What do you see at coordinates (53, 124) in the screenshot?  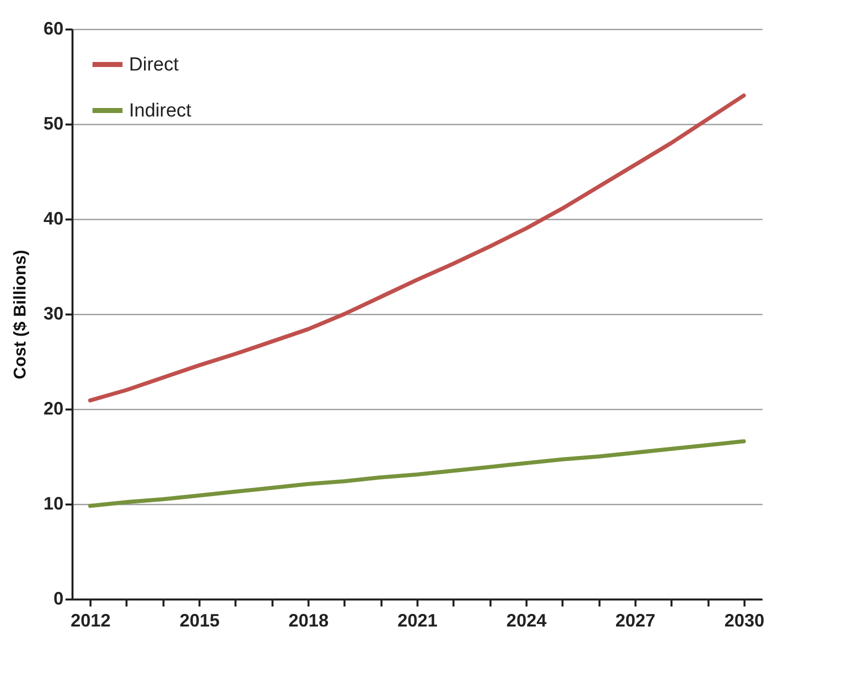 I see `y-tick-label: 50` at bounding box center [53, 124].